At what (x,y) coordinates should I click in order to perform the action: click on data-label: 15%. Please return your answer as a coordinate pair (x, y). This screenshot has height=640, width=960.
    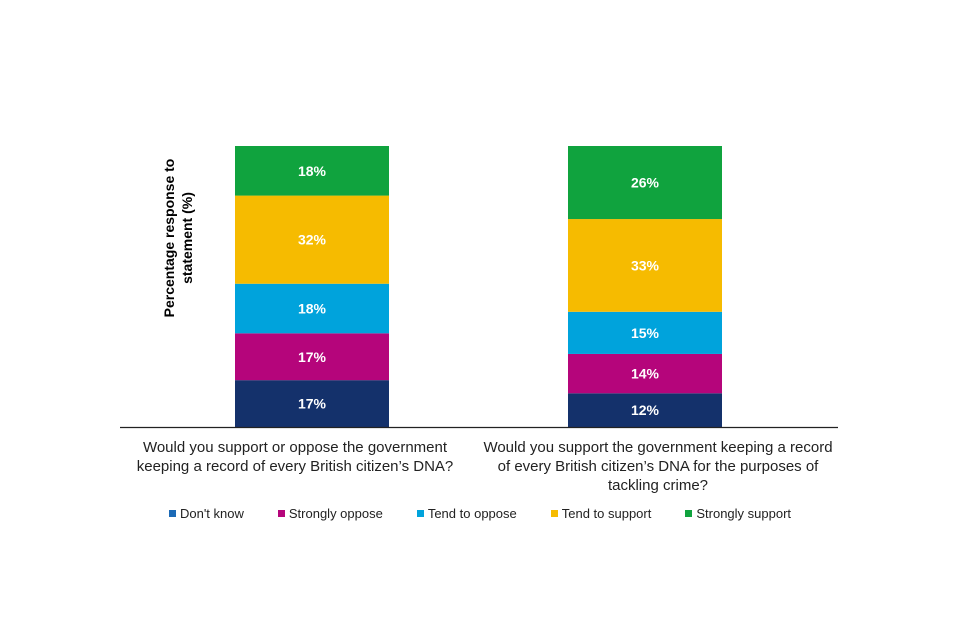
    Looking at the image, I should click on (645, 333).